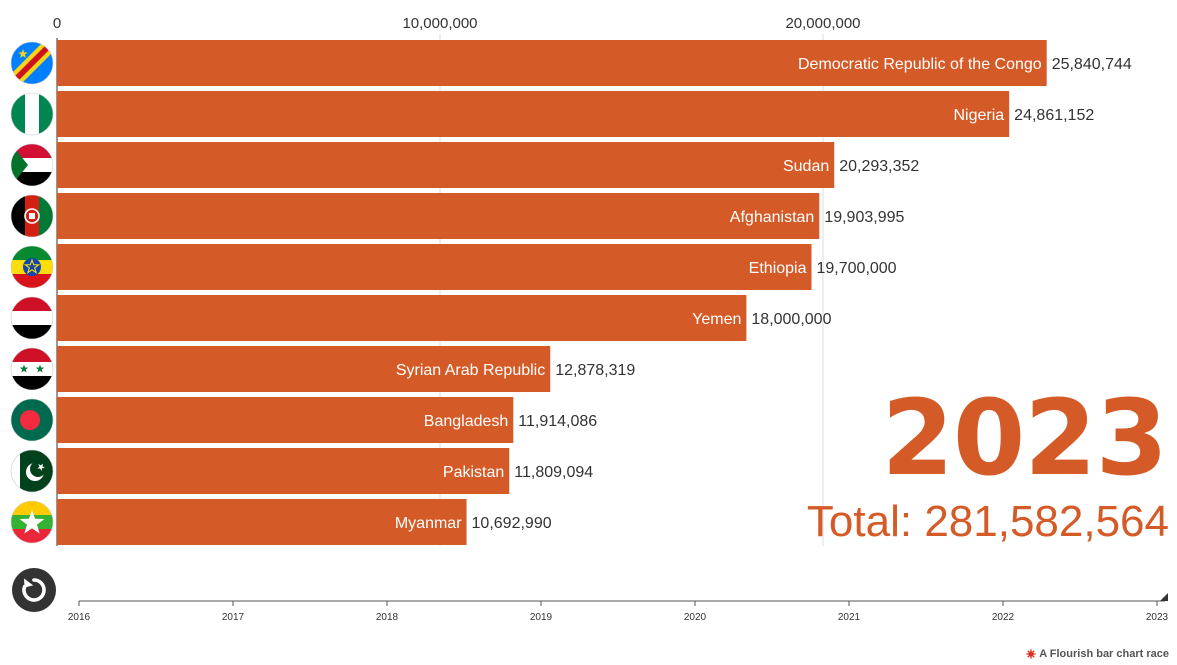 This screenshot has width=1177, height=665. What do you see at coordinates (864, 217) in the screenshot?
I see `bar-value-label: 19,903,995` at bounding box center [864, 217].